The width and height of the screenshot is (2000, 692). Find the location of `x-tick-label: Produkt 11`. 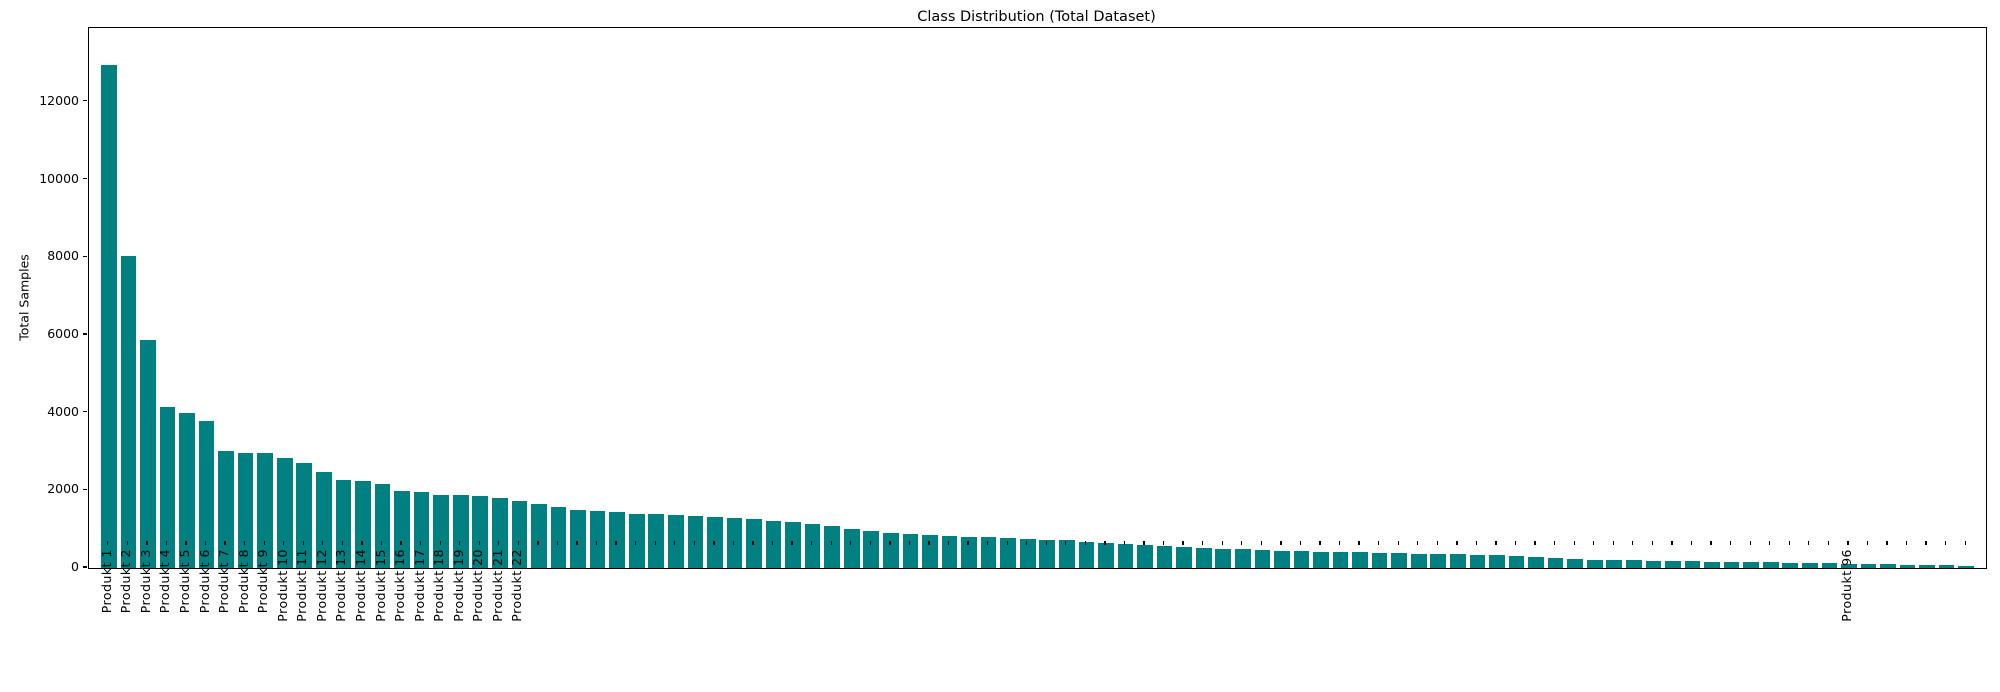

x-tick-label: Produkt 11 is located at coordinates (302, 585).